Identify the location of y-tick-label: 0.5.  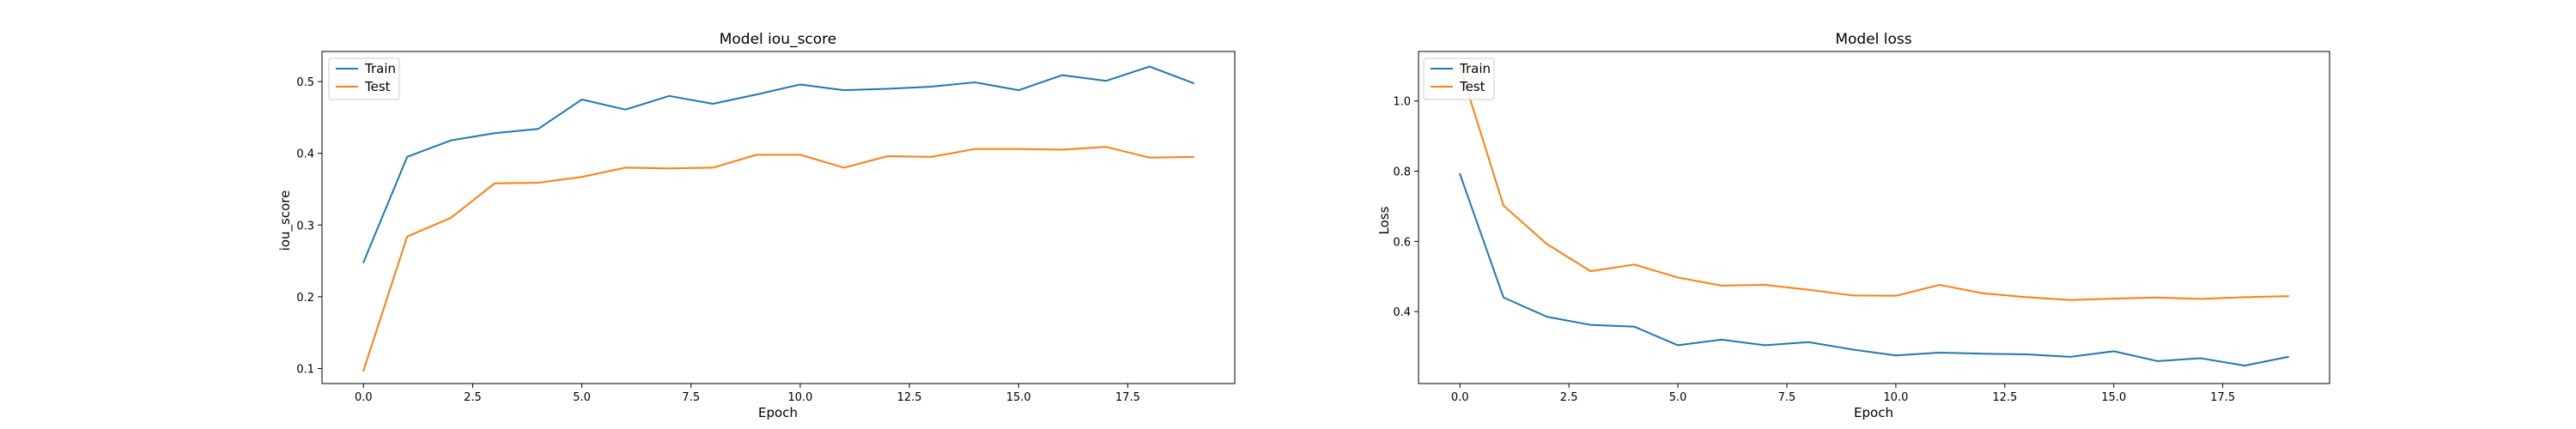
(305, 82).